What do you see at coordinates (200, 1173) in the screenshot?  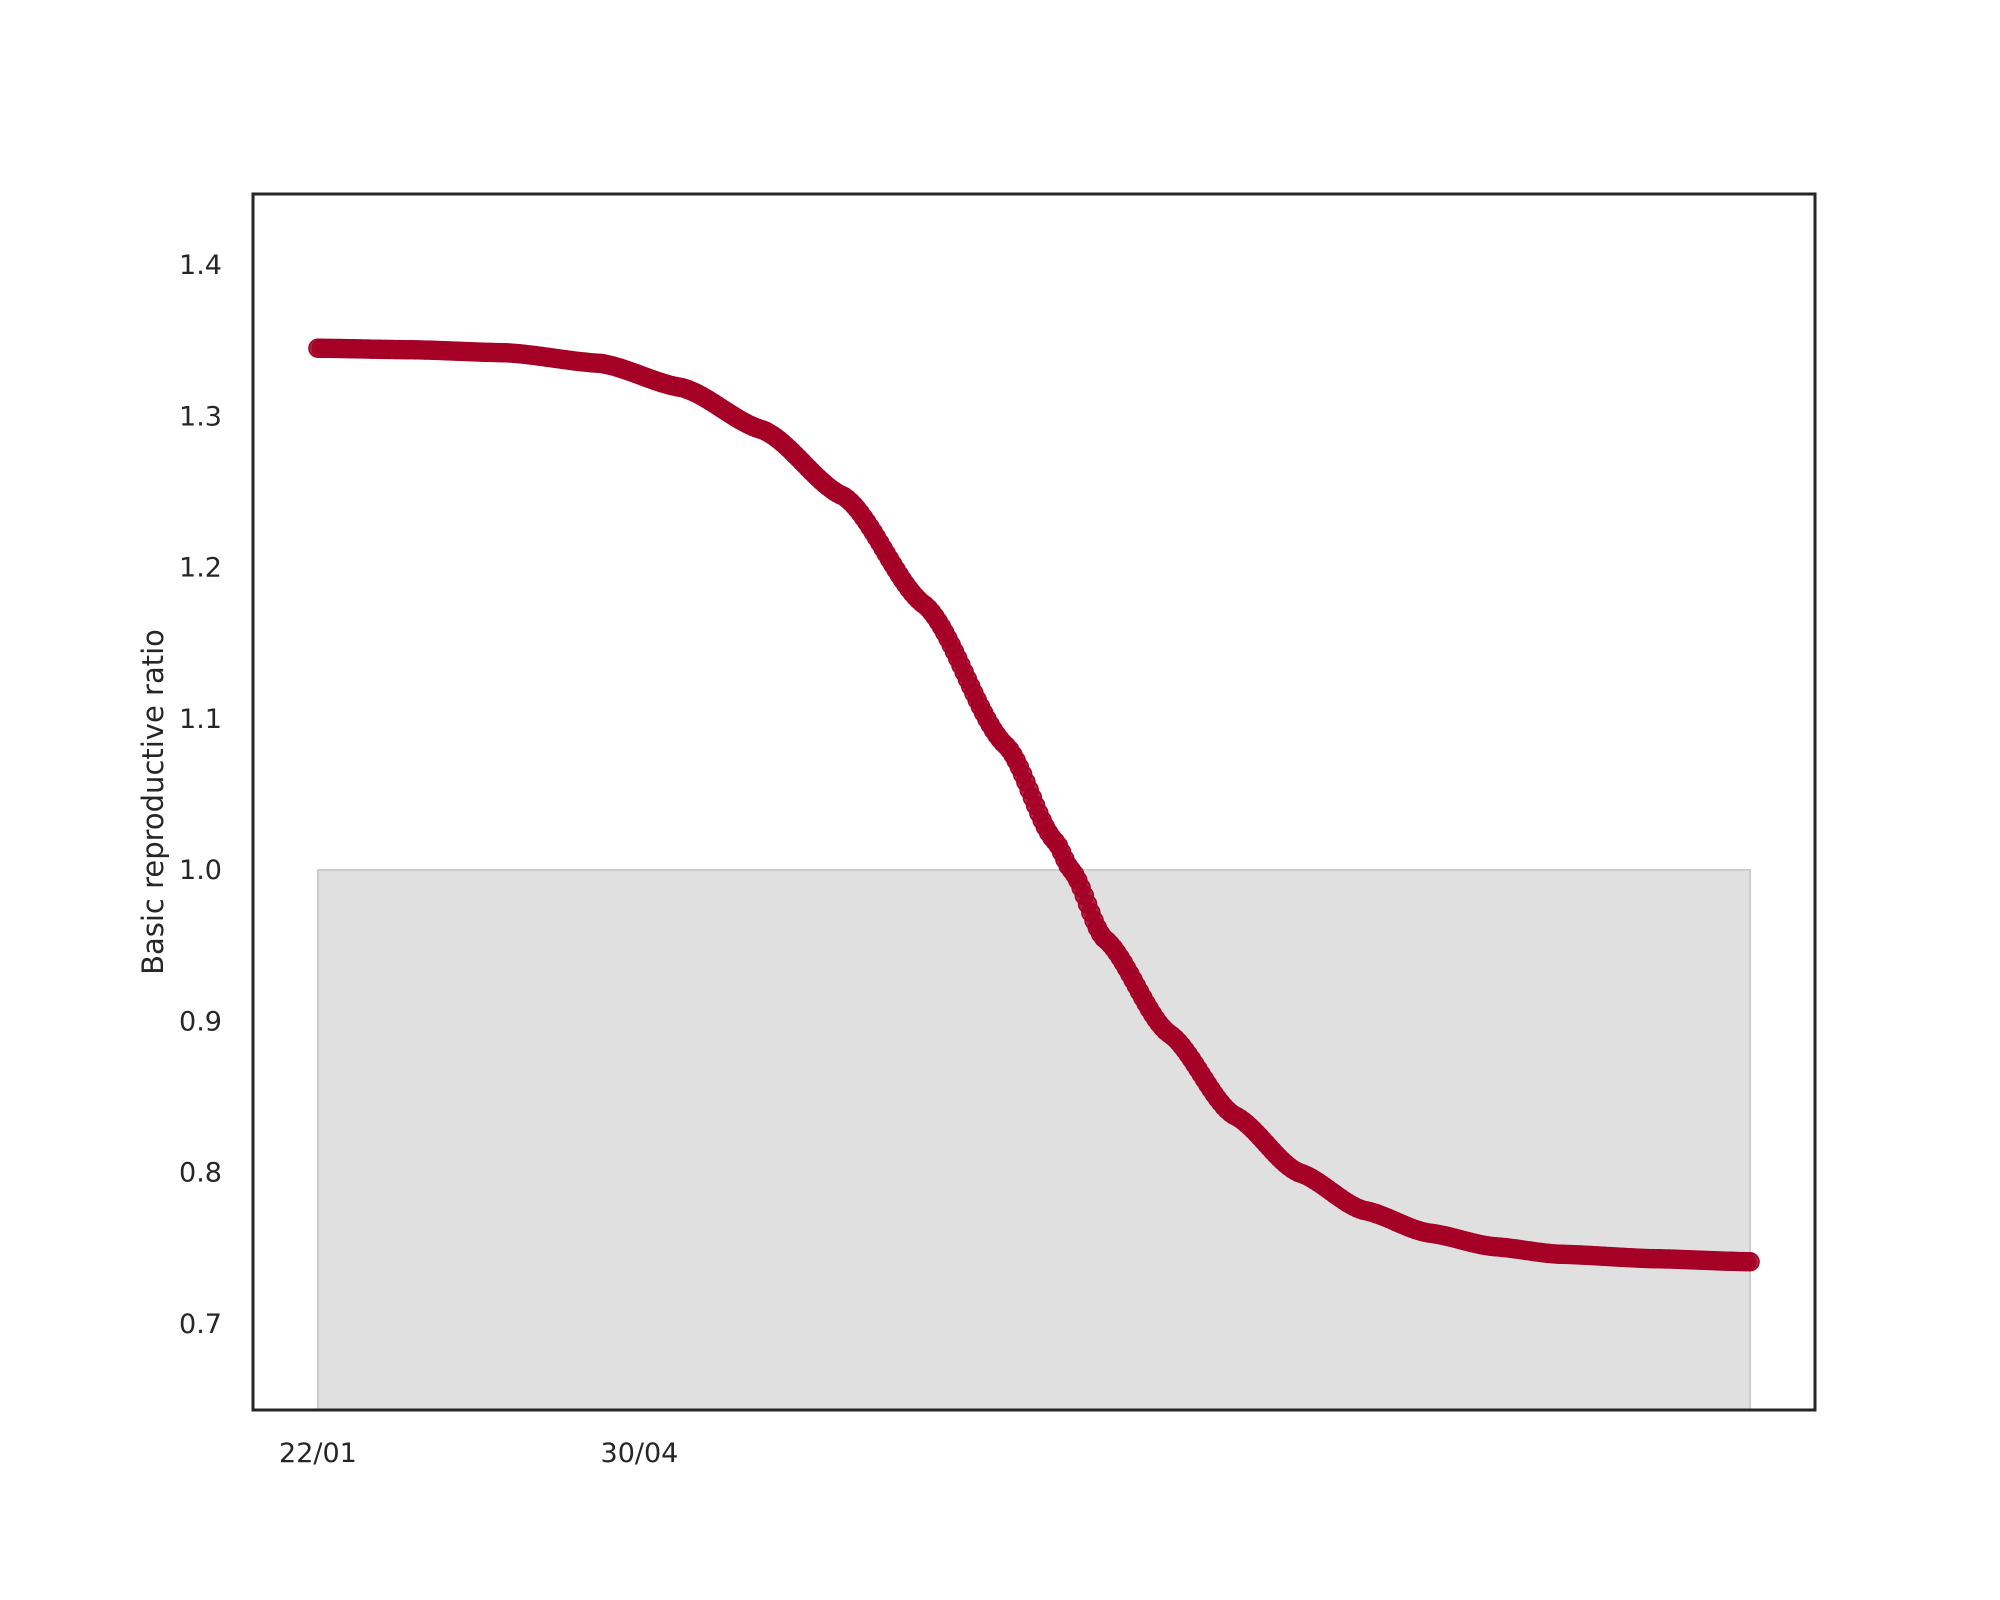 I see `y-tick-label: 0.8` at bounding box center [200, 1173].